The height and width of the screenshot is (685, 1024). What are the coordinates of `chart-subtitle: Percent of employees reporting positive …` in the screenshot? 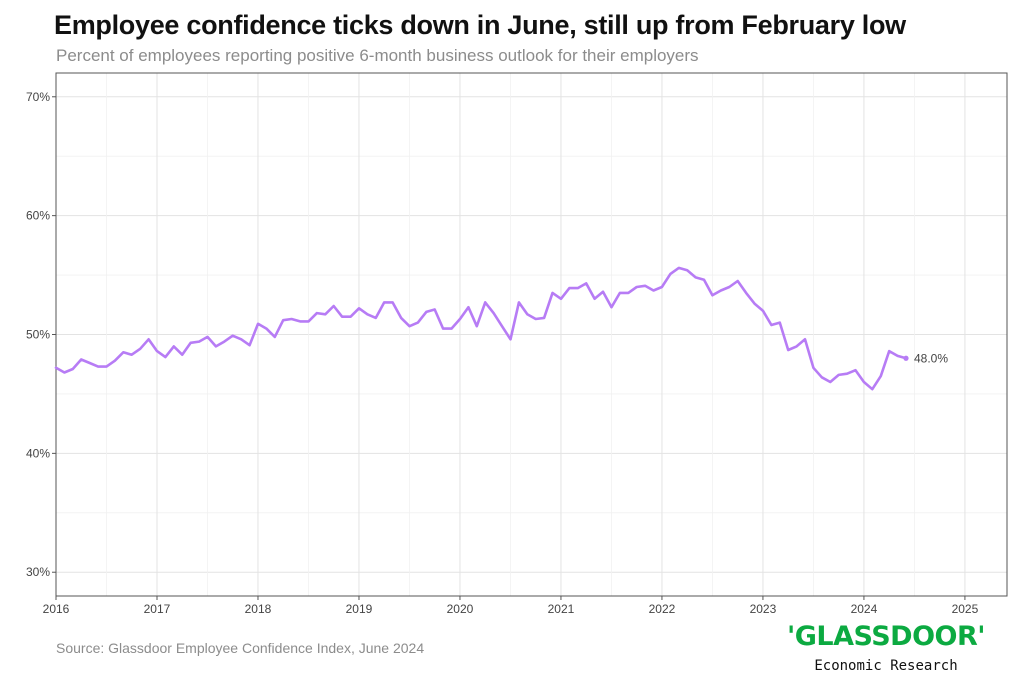 It's located at (377, 55).